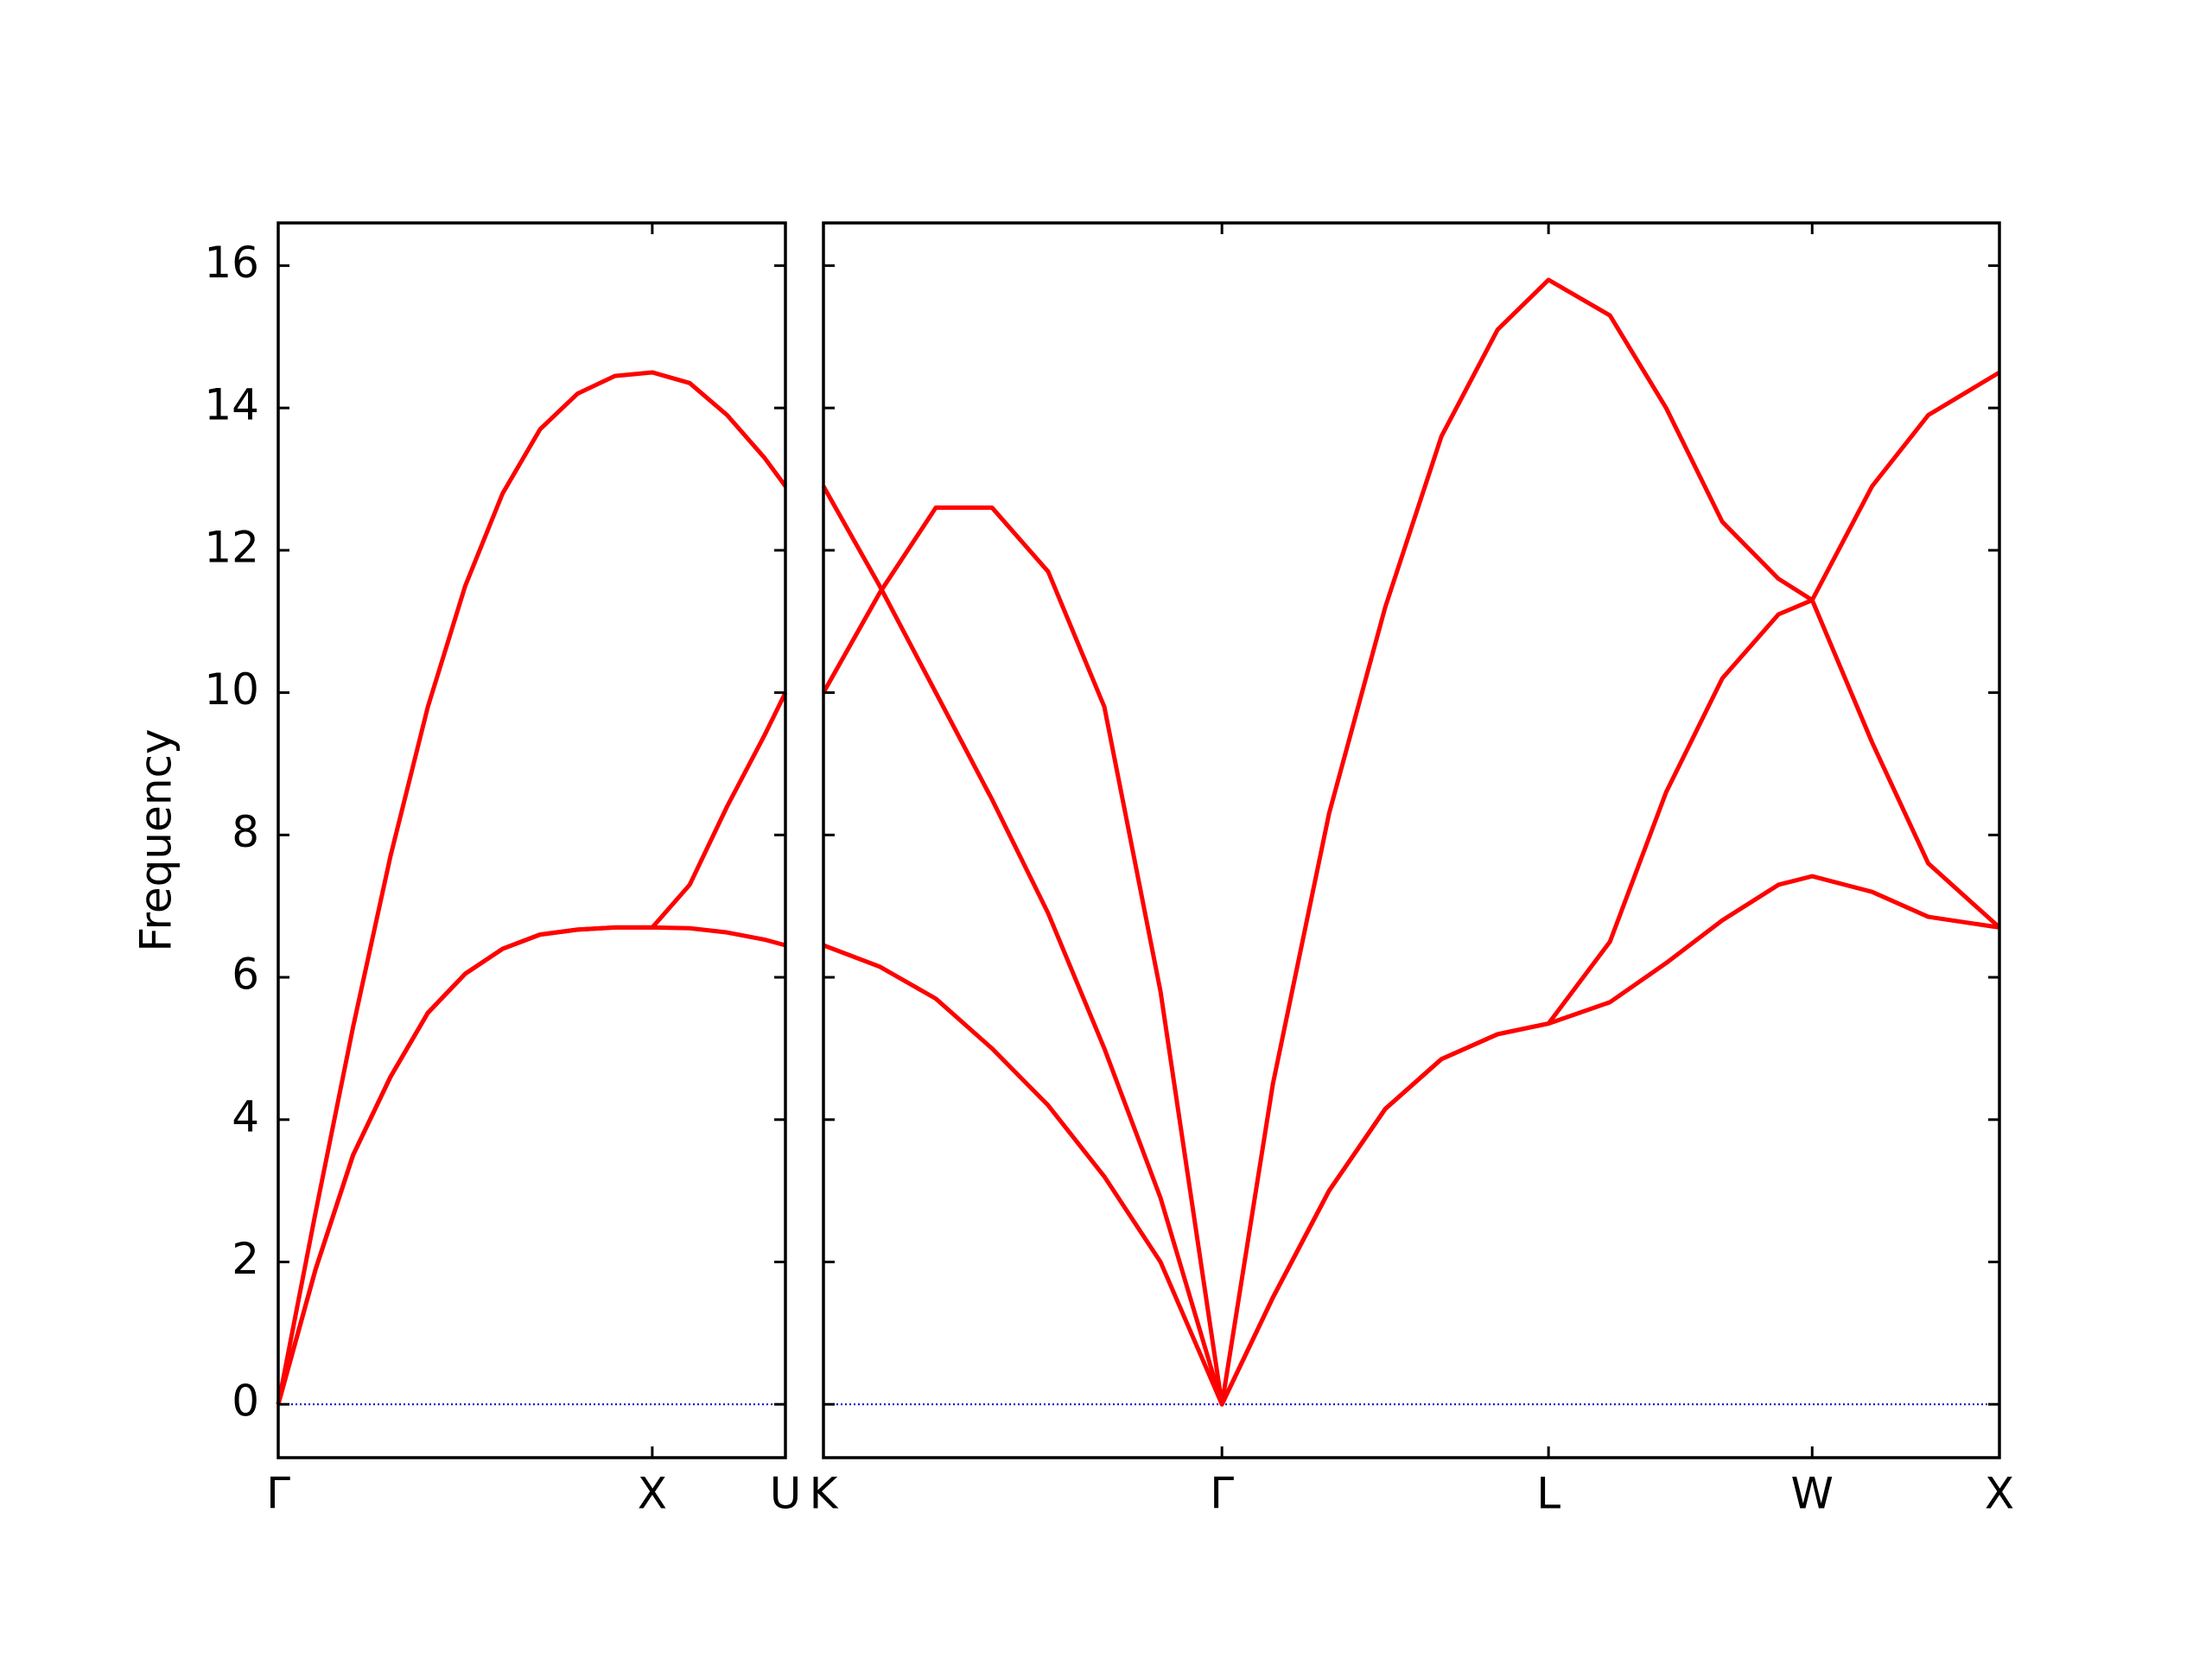 Image resolution: width=2212 pixels, height=1659 pixels. I want to click on x-tick-label: K, so click(824, 1494).